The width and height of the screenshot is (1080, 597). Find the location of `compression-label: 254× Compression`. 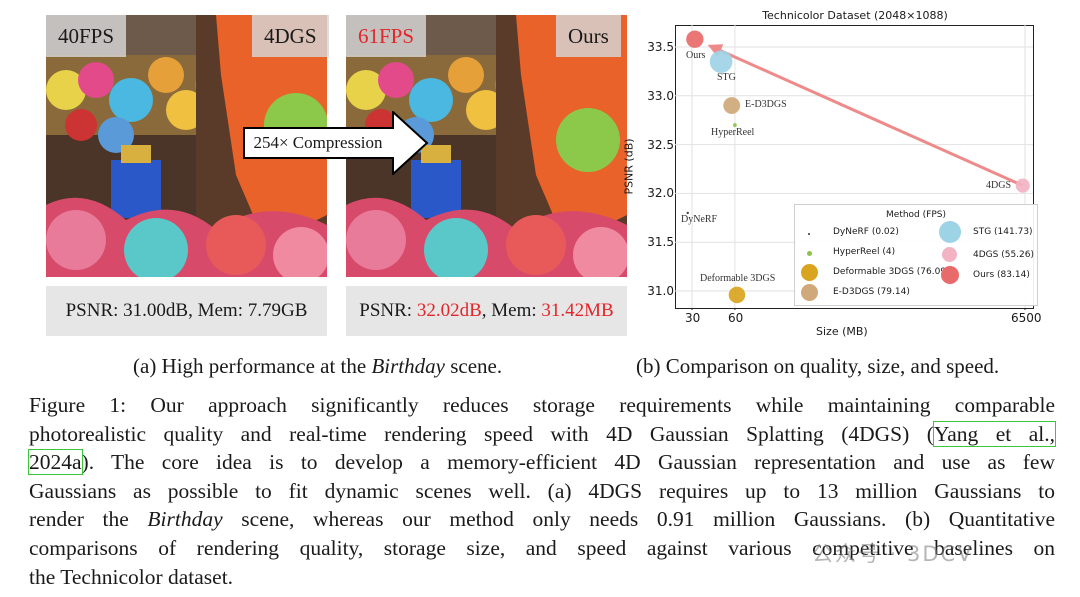

compression-label: 254× Compression is located at coordinates (318, 142).